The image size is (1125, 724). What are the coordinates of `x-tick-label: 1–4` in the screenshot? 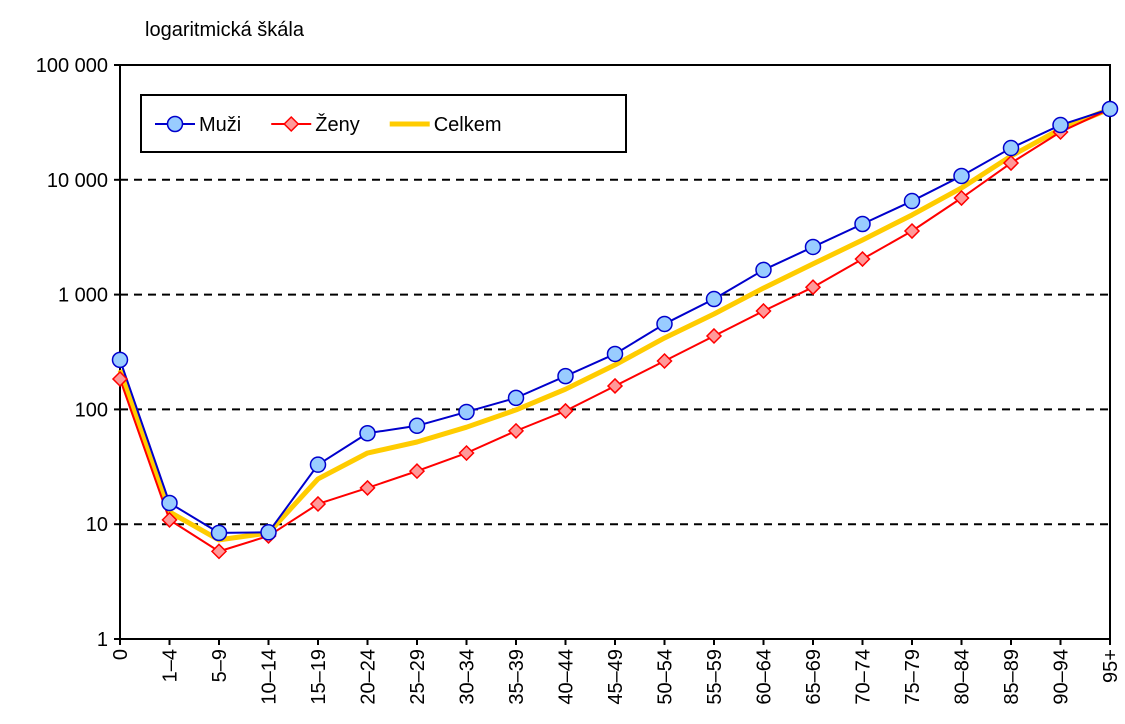 It's located at (171, 665).